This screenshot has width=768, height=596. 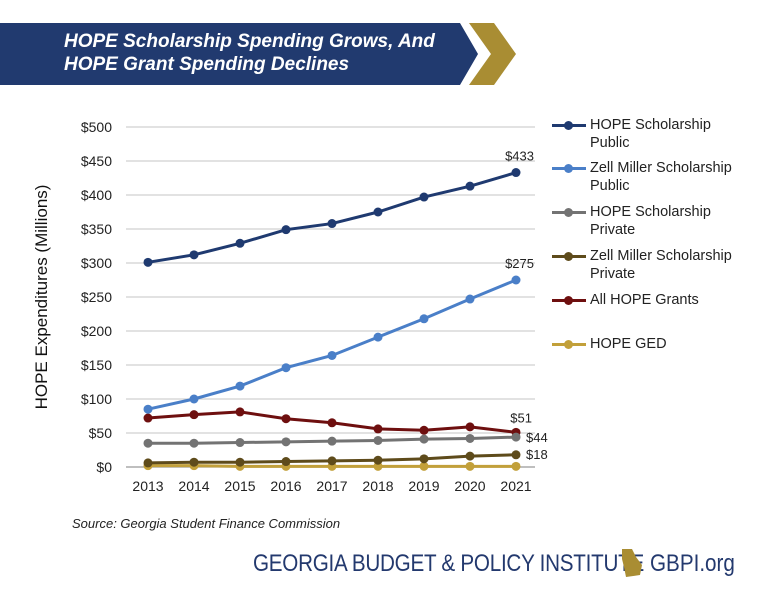 I want to click on y-tick-label: $150, so click(x=96, y=365).